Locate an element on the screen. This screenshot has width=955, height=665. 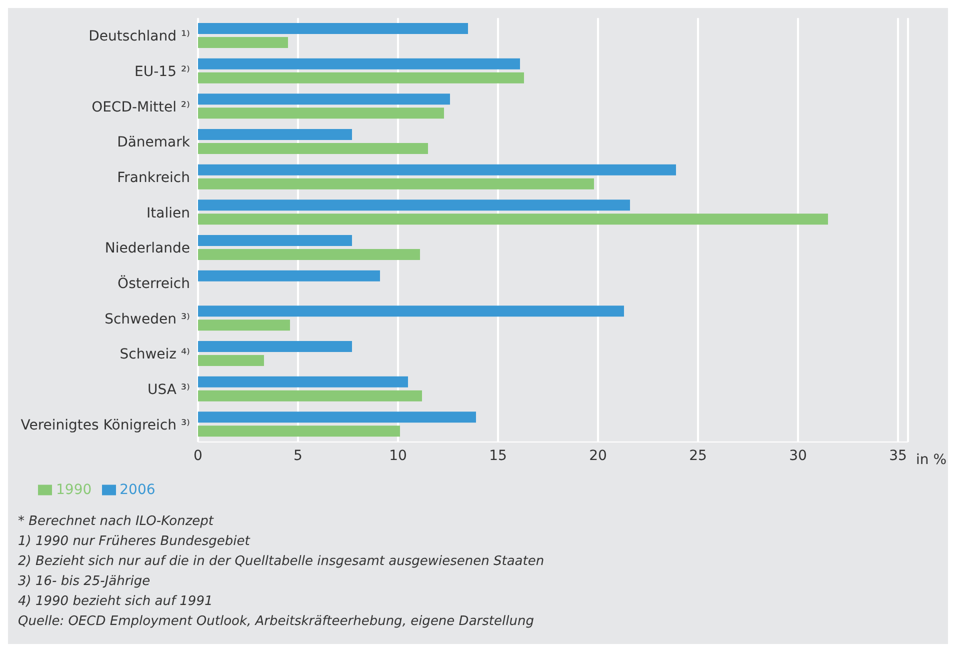
y-tick-label: Österreich is located at coordinates (154, 283).